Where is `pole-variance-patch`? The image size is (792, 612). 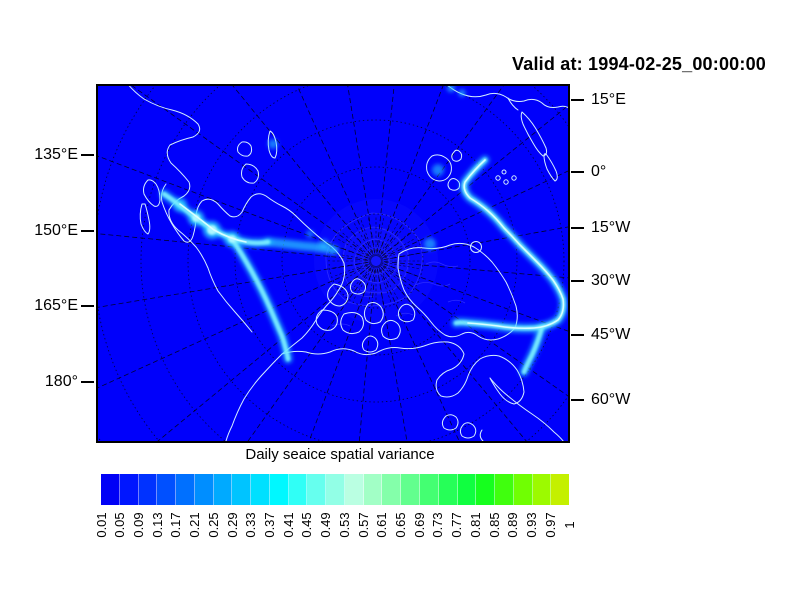
pole-variance-patch is located at coordinates (376, 261).